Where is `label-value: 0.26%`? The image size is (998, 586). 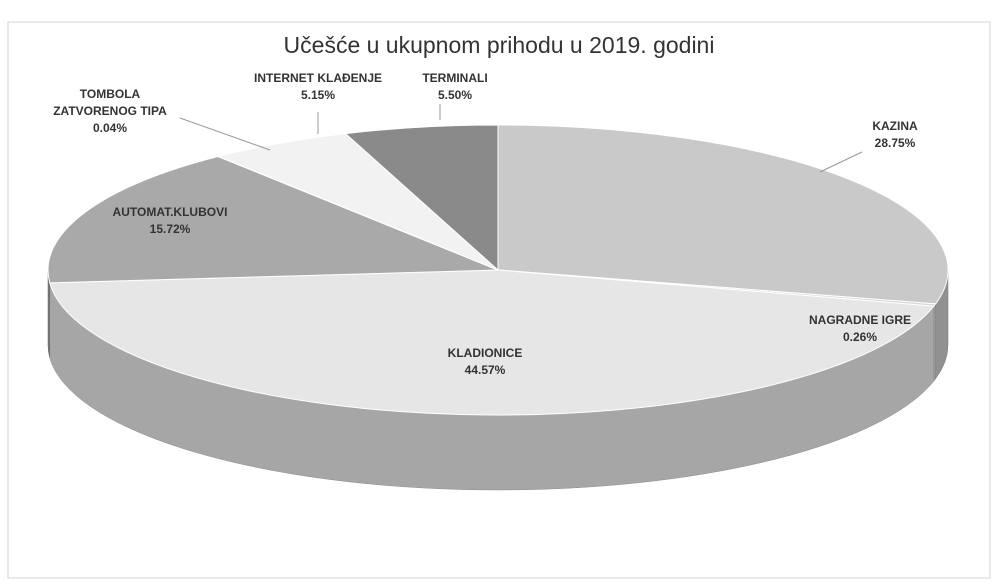
label-value: 0.26% is located at coordinates (860, 337).